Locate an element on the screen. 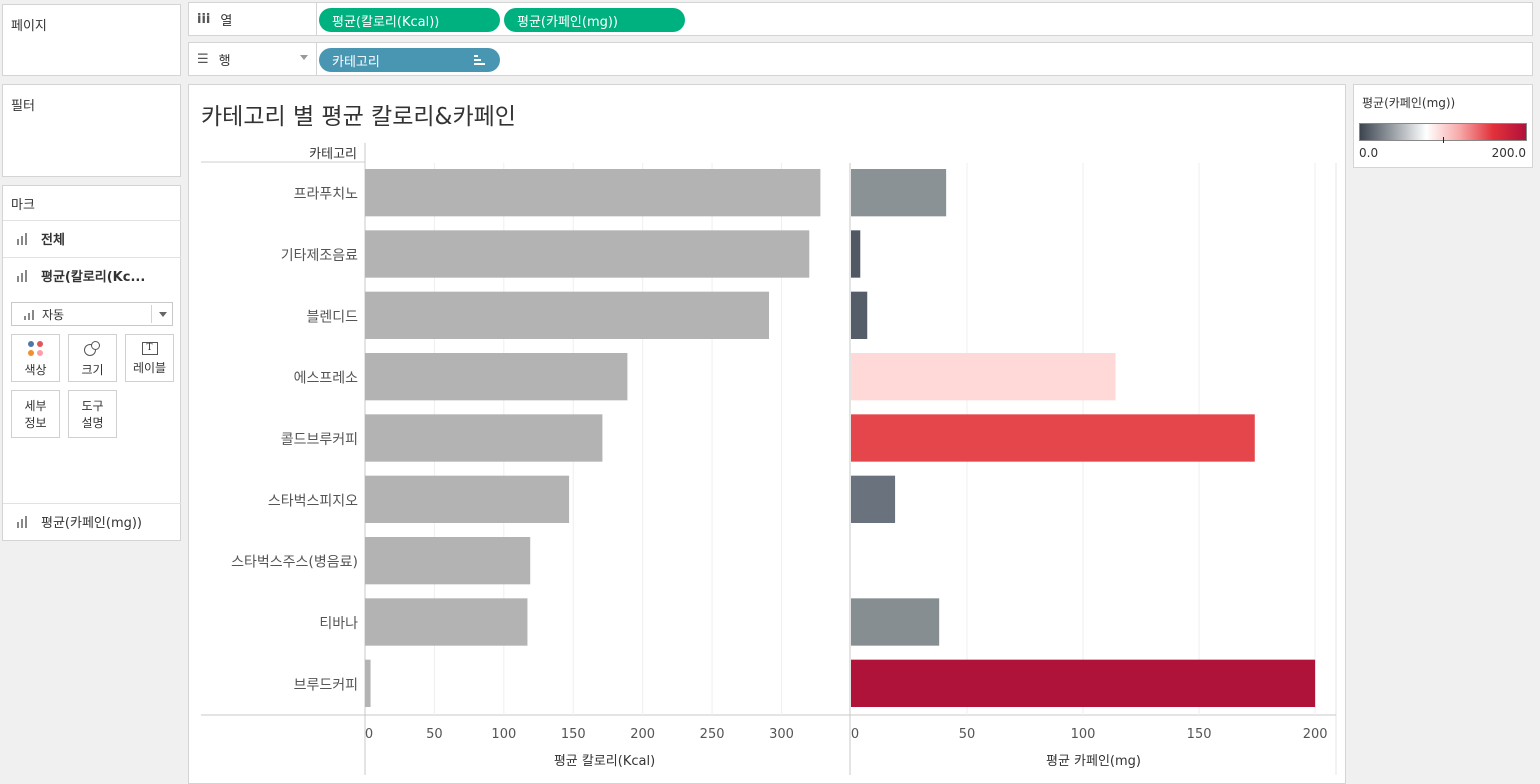 This screenshot has width=1540, height=784. columns-label: 열 is located at coordinates (226, 21).